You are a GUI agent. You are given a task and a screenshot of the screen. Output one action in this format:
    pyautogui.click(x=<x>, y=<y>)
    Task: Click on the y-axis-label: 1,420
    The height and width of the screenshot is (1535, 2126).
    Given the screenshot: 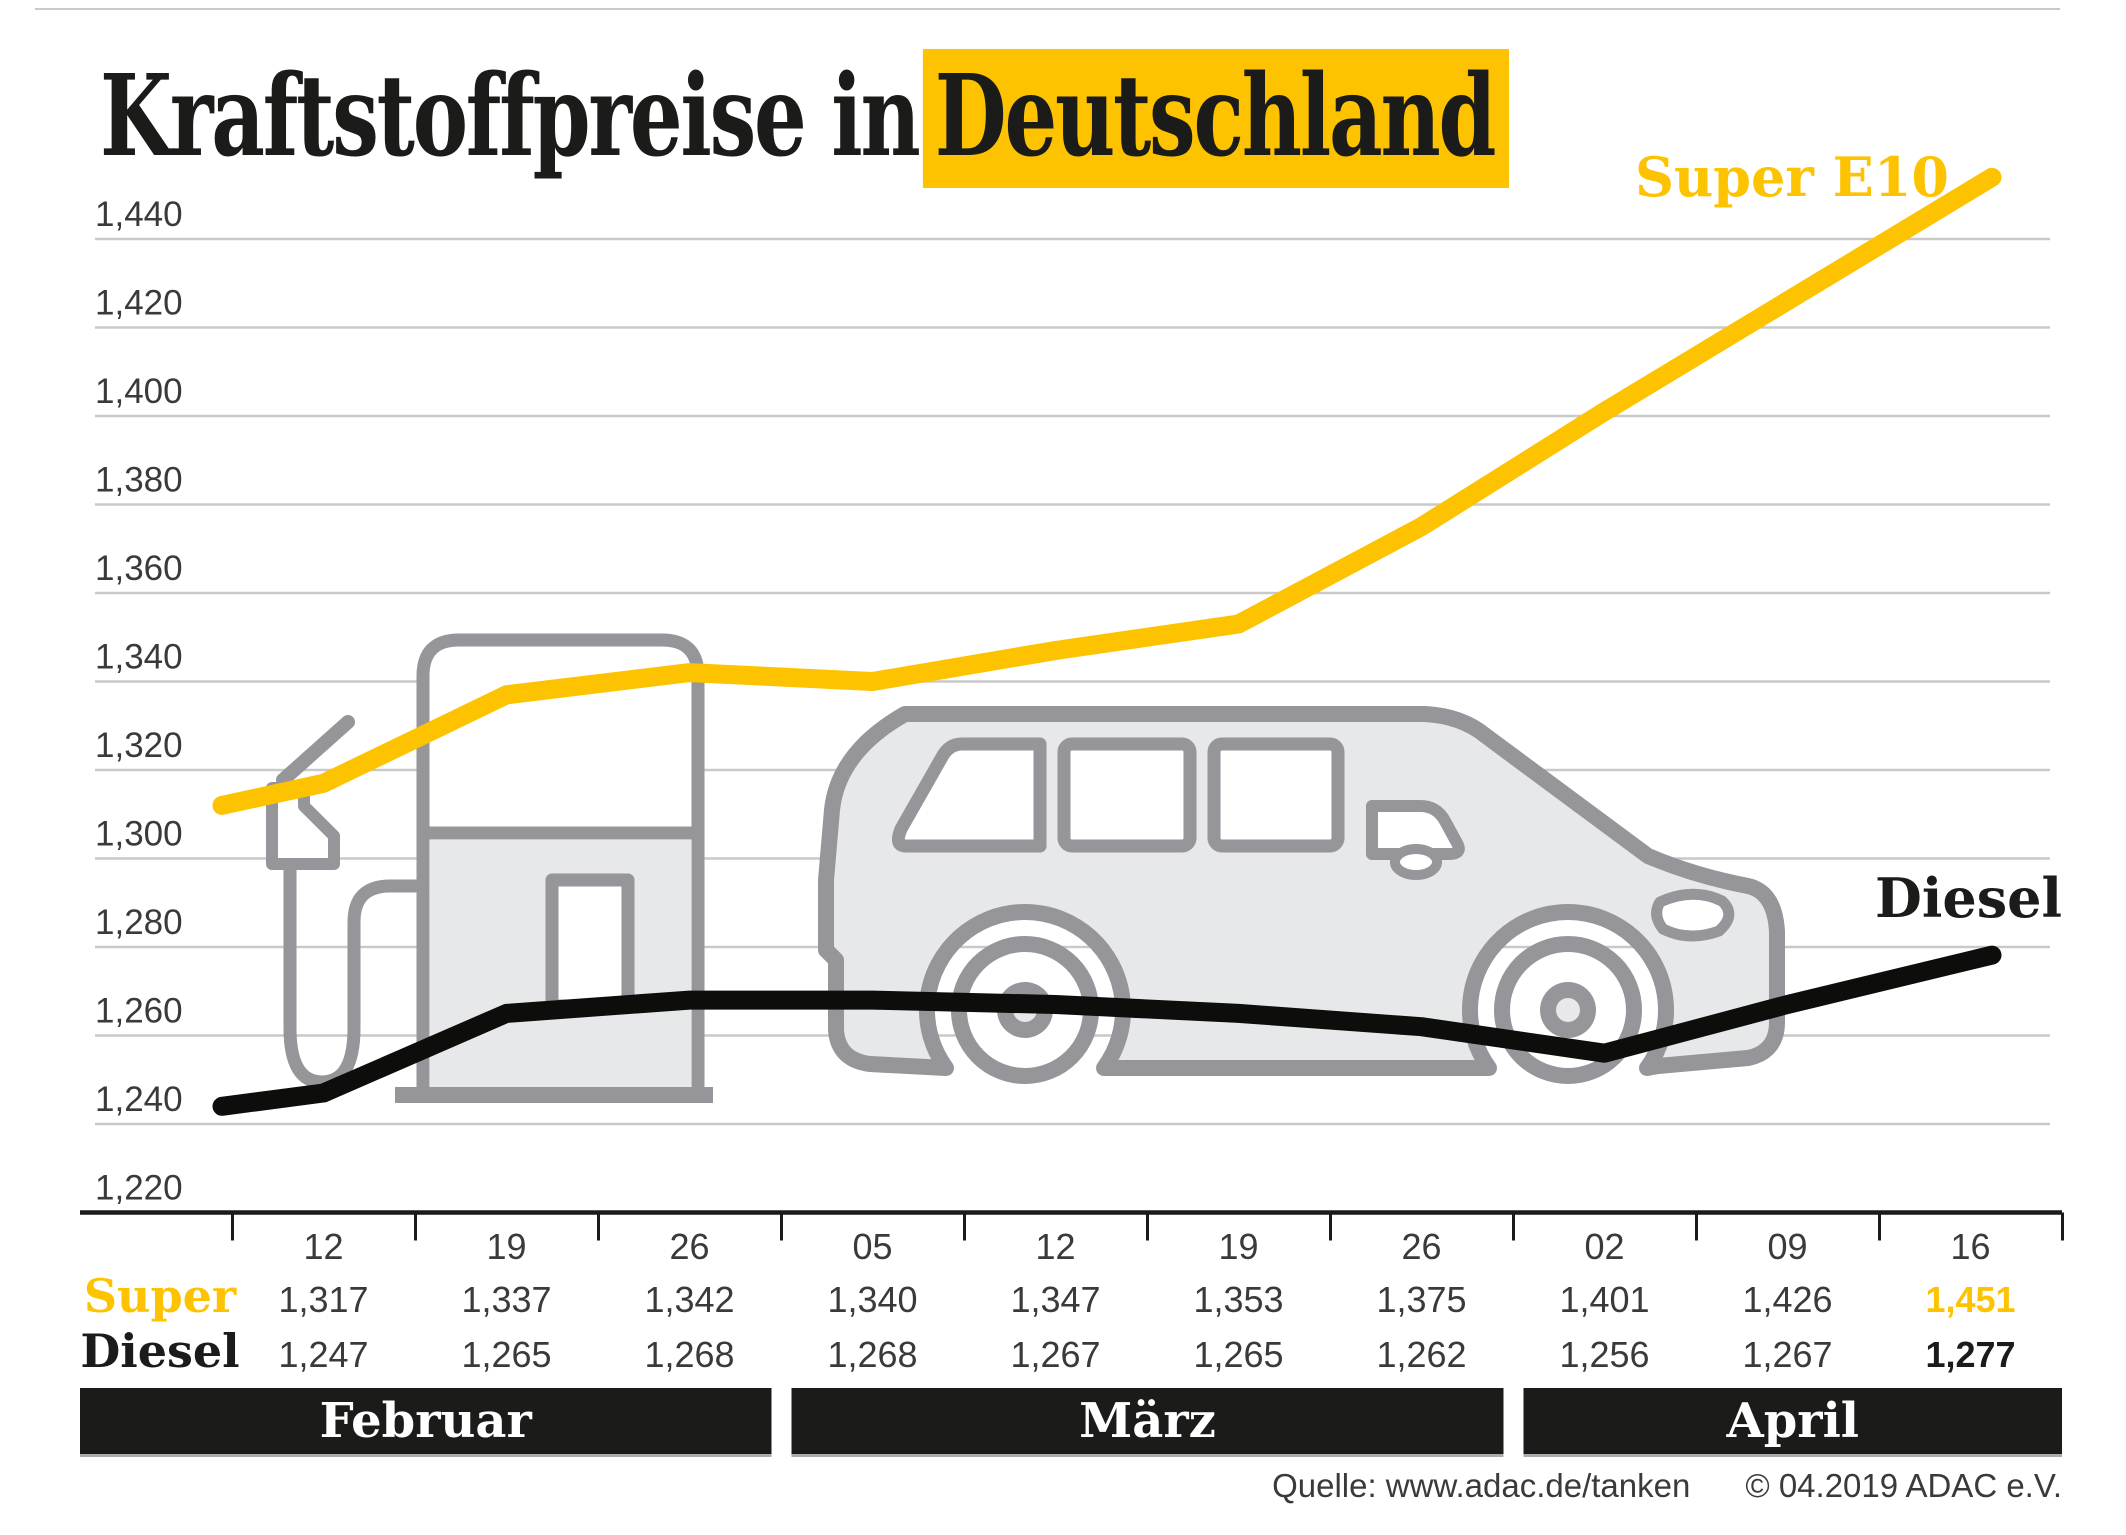 What is the action you would take?
    pyautogui.click(x=139, y=303)
    